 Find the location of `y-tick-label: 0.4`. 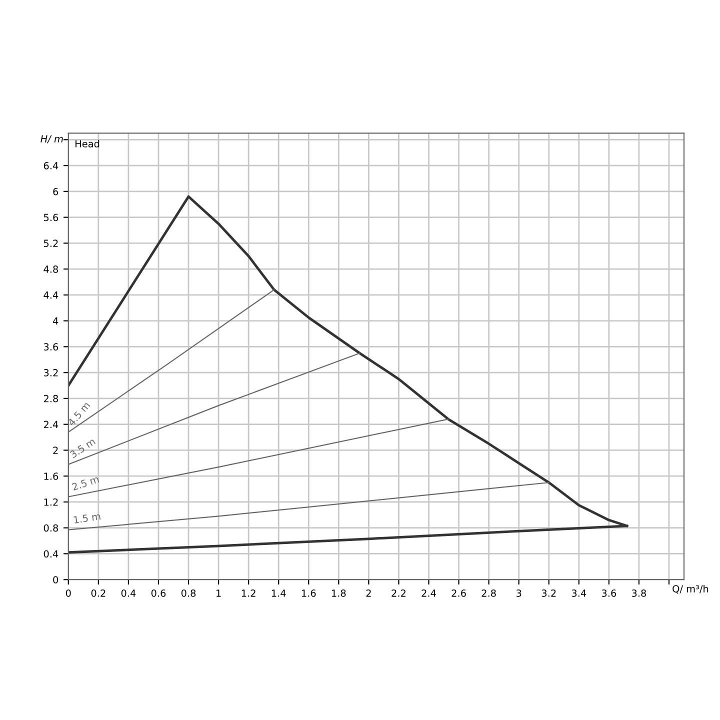

y-tick-label: 0.4 is located at coordinates (51, 554).